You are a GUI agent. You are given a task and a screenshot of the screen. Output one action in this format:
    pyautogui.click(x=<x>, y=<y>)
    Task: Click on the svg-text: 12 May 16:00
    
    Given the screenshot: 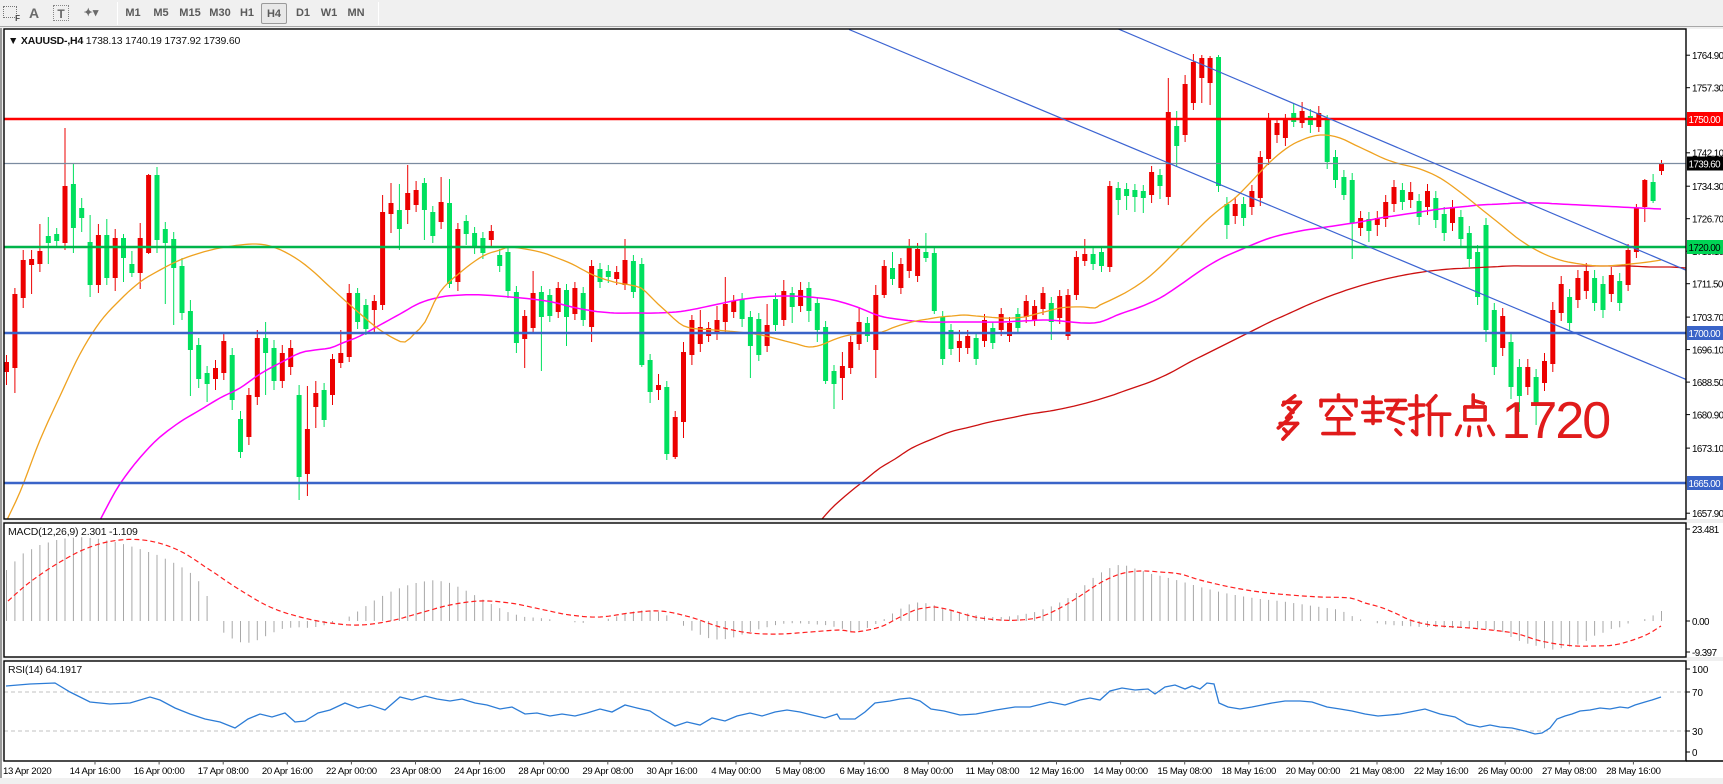 What is the action you would take?
    pyautogui.click(x=1056, y=771)
    